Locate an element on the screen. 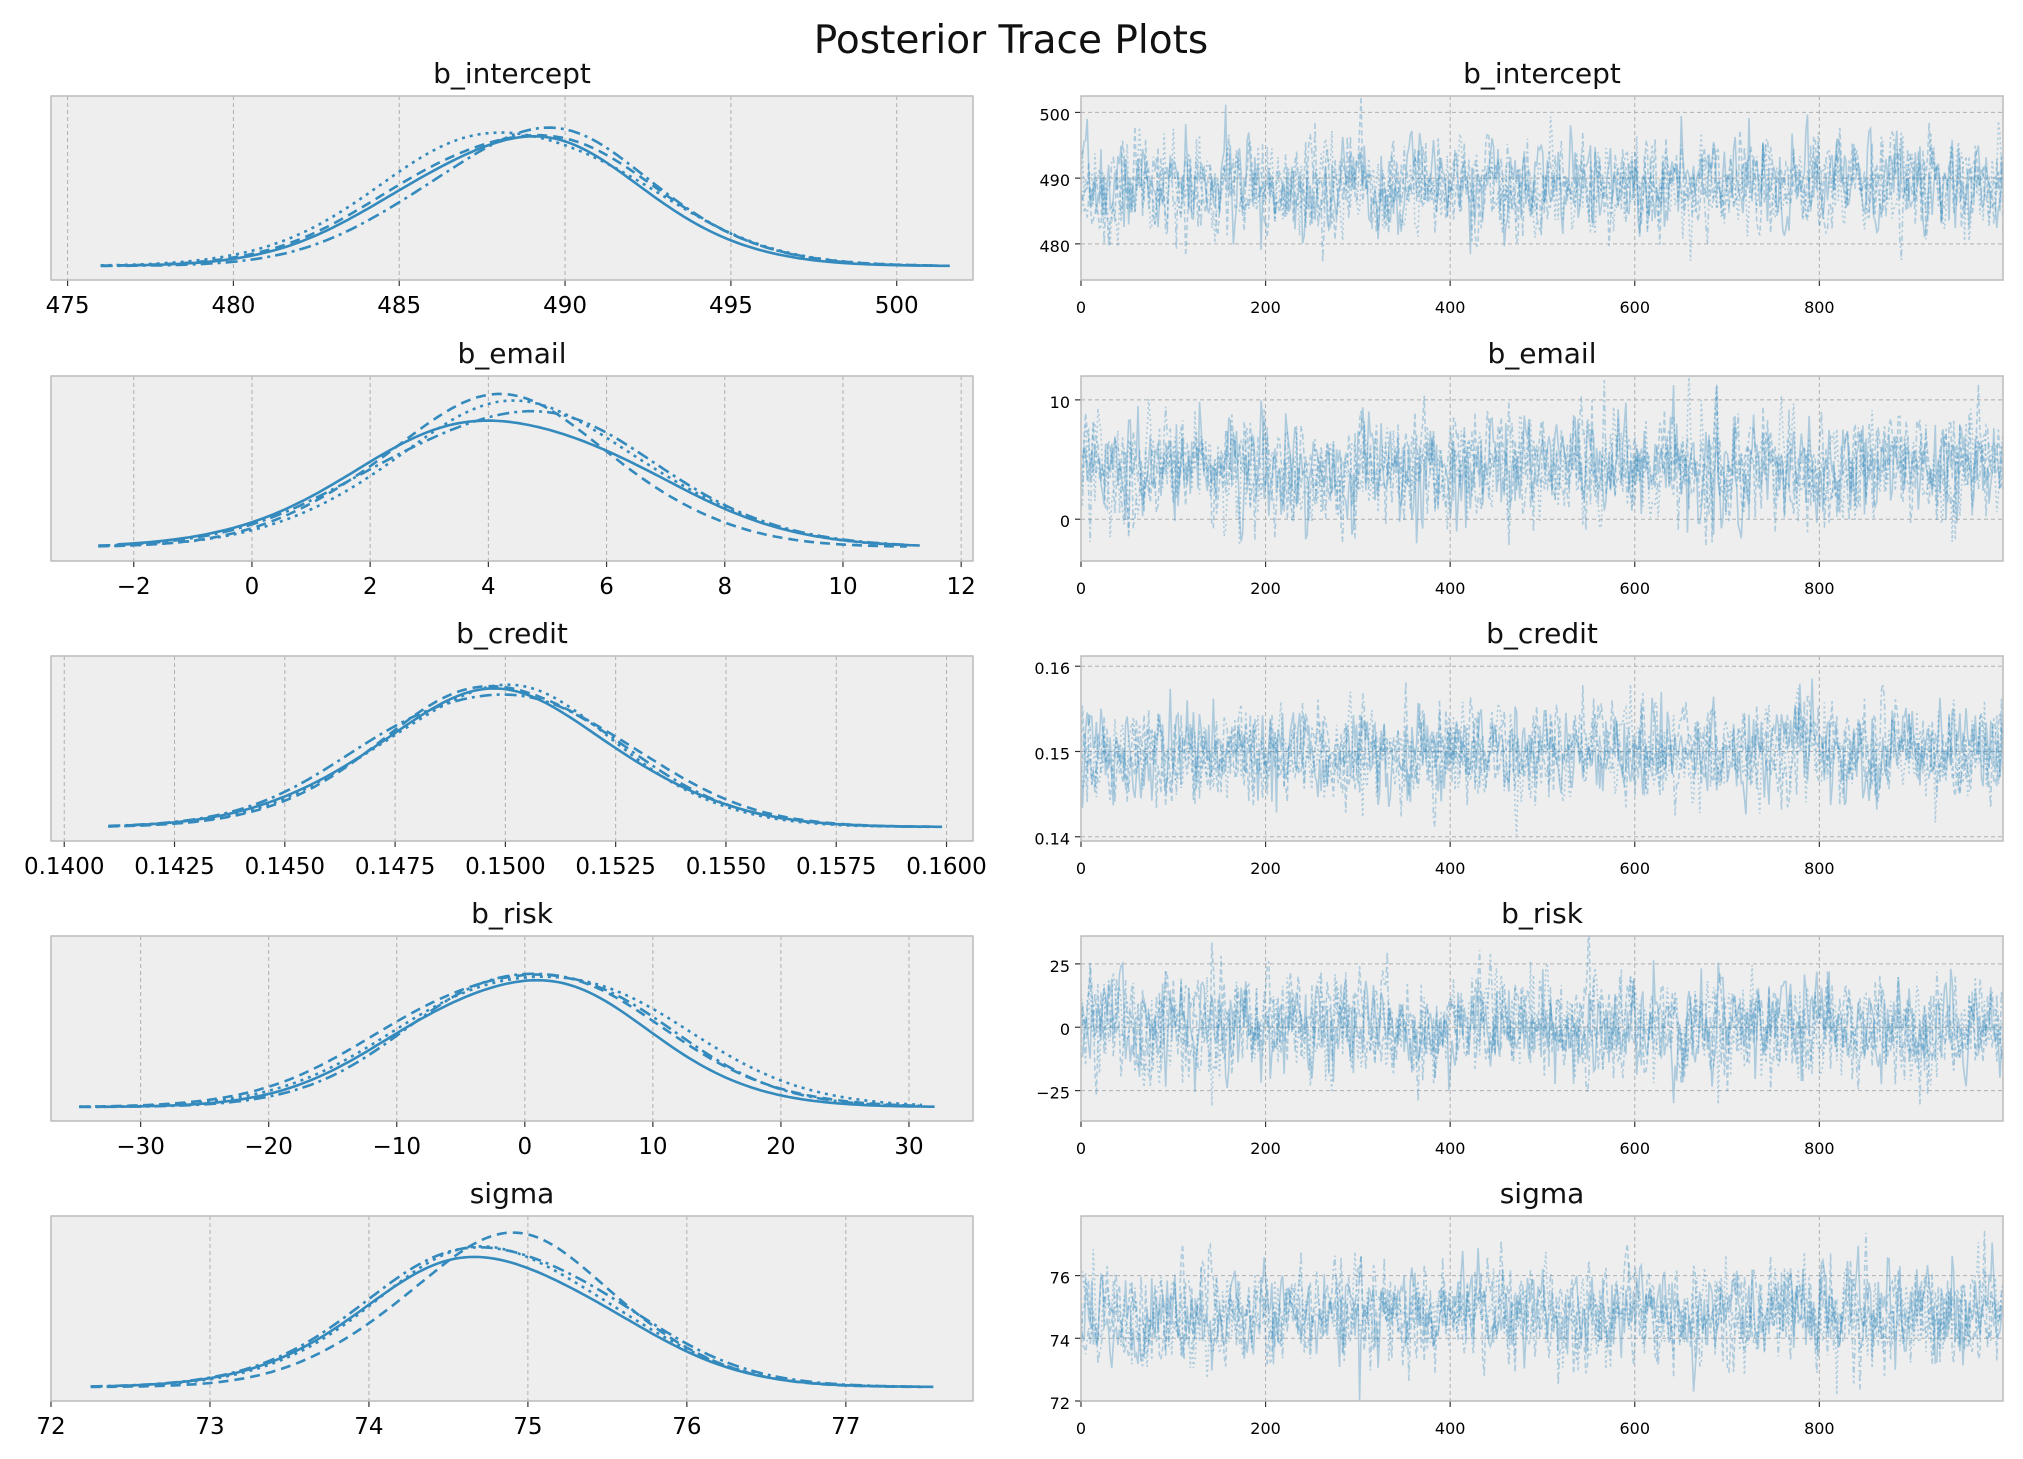  density-xtick-label: −30 is located at coordinates (140, 1147).